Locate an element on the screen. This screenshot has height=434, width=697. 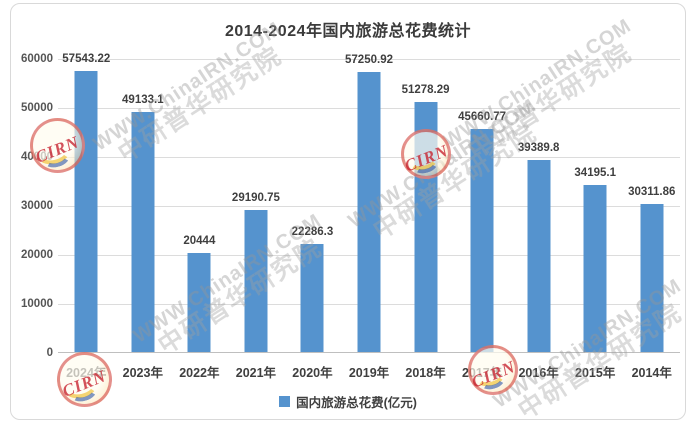
bar-value-label: 22286.3 is located at coordinates (312, 231).